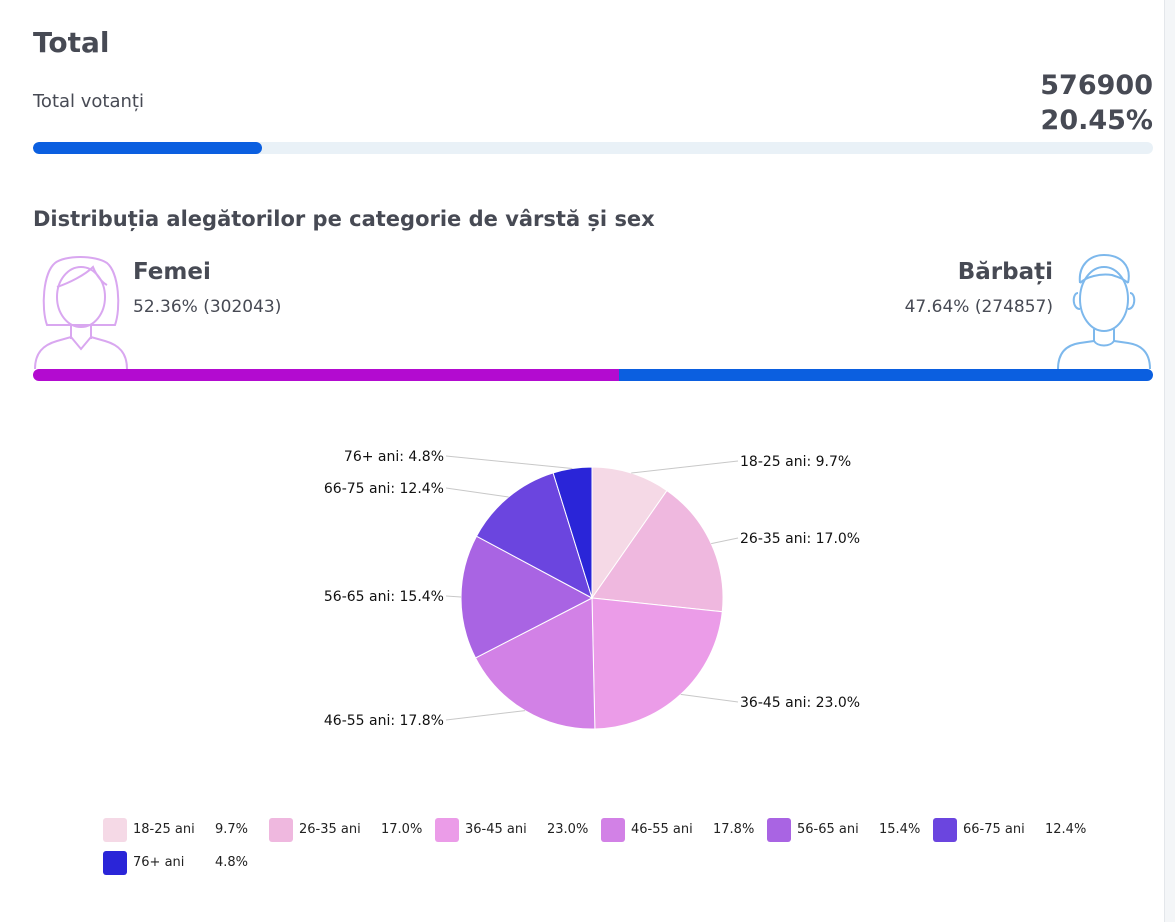 The width and height of the screenshot is (1175, 922). What do you see at coordinates (394, 457) in the screenshot?
I see `pie-label-7: 76+ ani: 4.8%` at bounding box center [394, 457].